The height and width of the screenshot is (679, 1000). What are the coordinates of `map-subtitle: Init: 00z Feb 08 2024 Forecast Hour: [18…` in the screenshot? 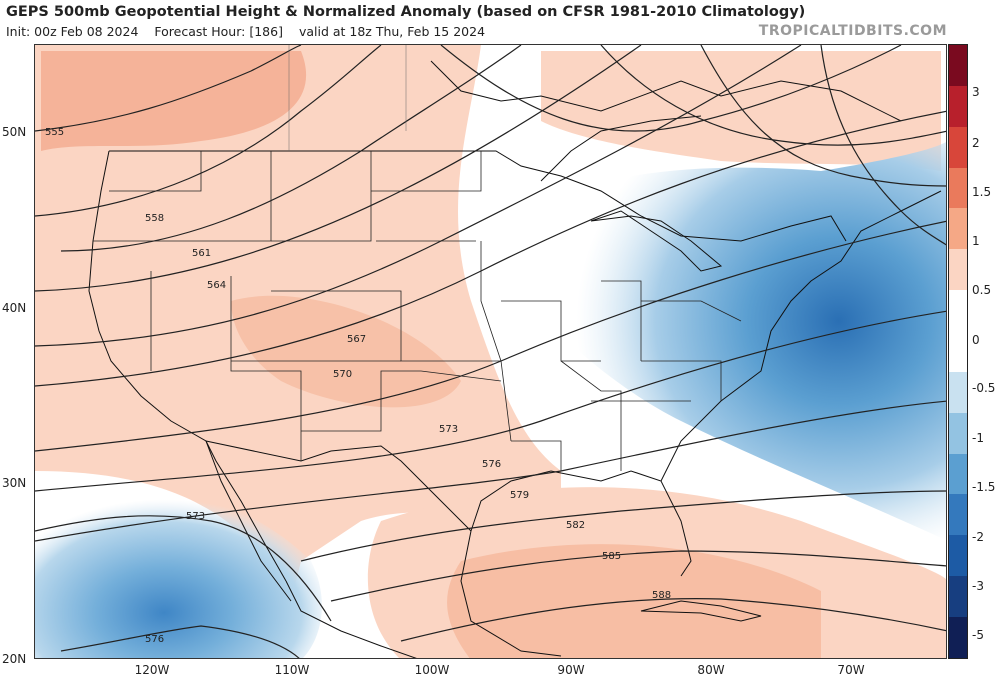 It's located at (251, 31).